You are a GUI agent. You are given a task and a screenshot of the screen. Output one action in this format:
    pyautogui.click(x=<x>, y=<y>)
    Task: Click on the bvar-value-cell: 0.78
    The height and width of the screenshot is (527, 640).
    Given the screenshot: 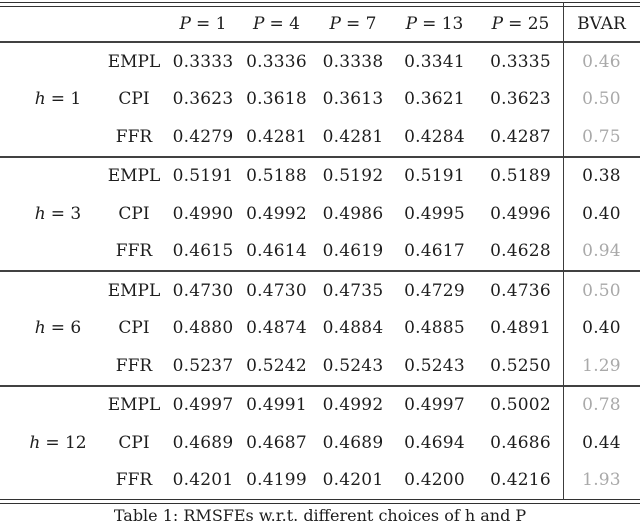 What is the action you would take?
    pyautogui.click(x=601, y=405)
    